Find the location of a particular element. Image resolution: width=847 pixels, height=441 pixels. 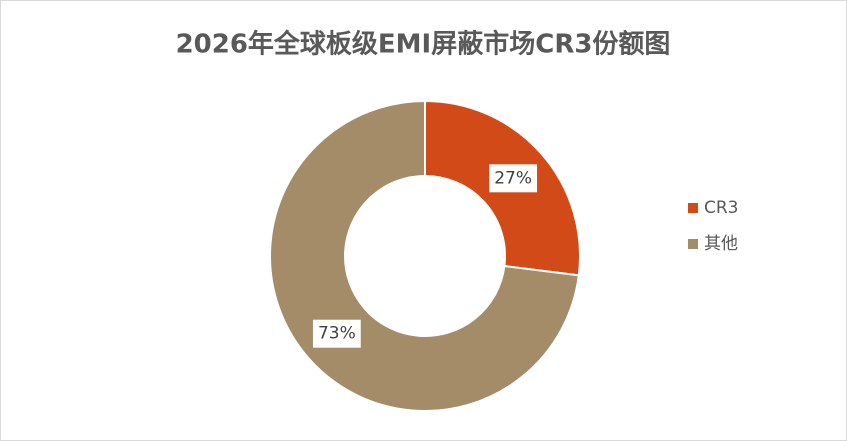

legend-label: CR3 is located at coordinates (721, 208).